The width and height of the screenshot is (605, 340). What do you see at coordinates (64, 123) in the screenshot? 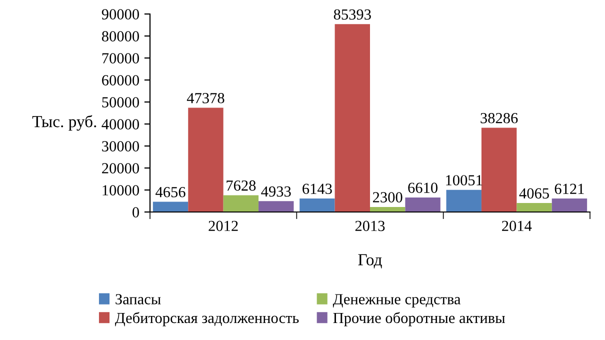
I see `y-axis-title: Тыс. руб.` at bounding box center [64, 123].